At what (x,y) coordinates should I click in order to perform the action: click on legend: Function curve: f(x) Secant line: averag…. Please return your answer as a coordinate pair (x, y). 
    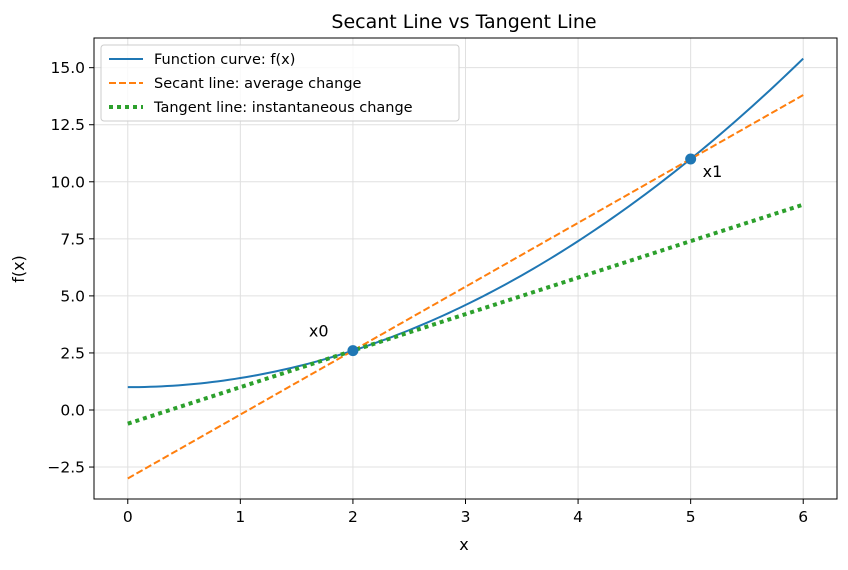
    Looking at the image, I should click on (280, 83).